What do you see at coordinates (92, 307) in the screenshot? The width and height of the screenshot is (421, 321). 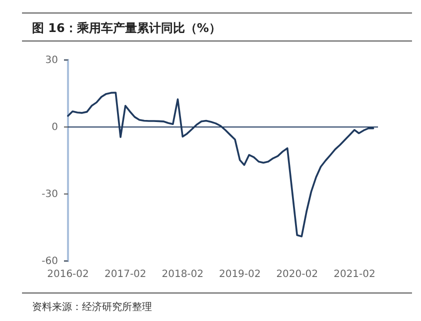 I see `text: 资料来源：经济研究所整理` at bounding box center [92, 307].